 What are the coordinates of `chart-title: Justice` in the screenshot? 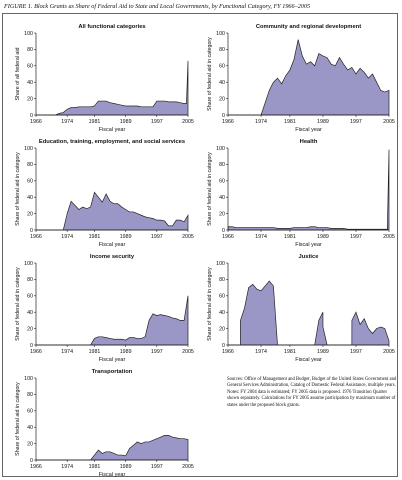 It's located at (309, 257).